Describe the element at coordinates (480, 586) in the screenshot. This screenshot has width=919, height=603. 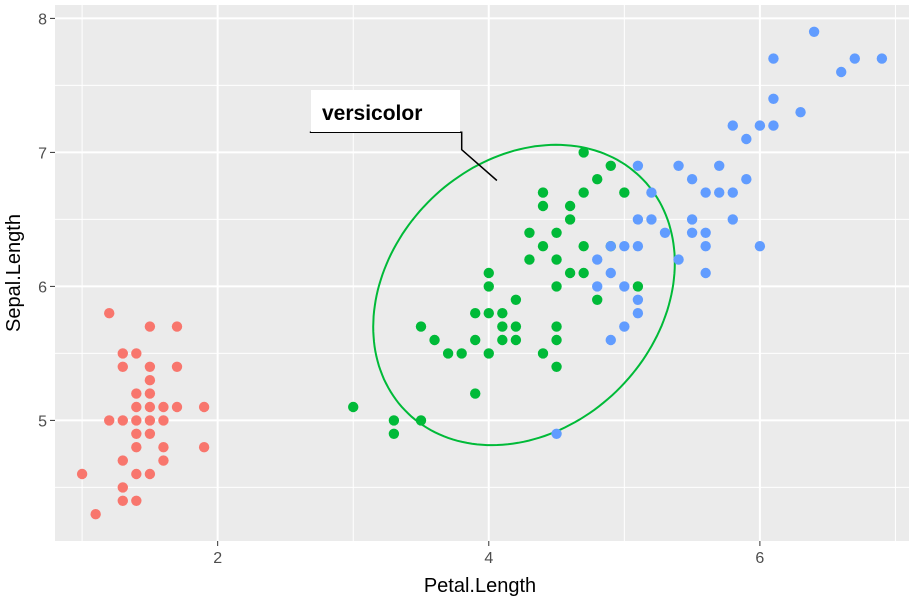
I see `x-axis-title: Petal.Length` at that location.